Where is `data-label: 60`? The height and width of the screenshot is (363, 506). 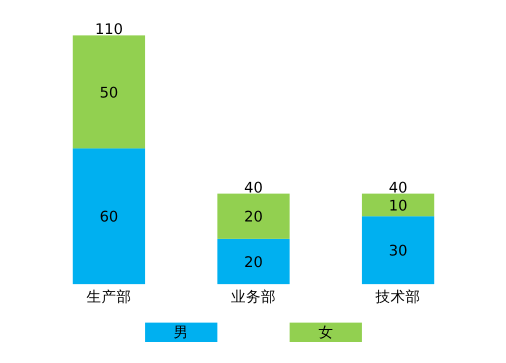
data-label: 60 is located at coordinates (109, 217).